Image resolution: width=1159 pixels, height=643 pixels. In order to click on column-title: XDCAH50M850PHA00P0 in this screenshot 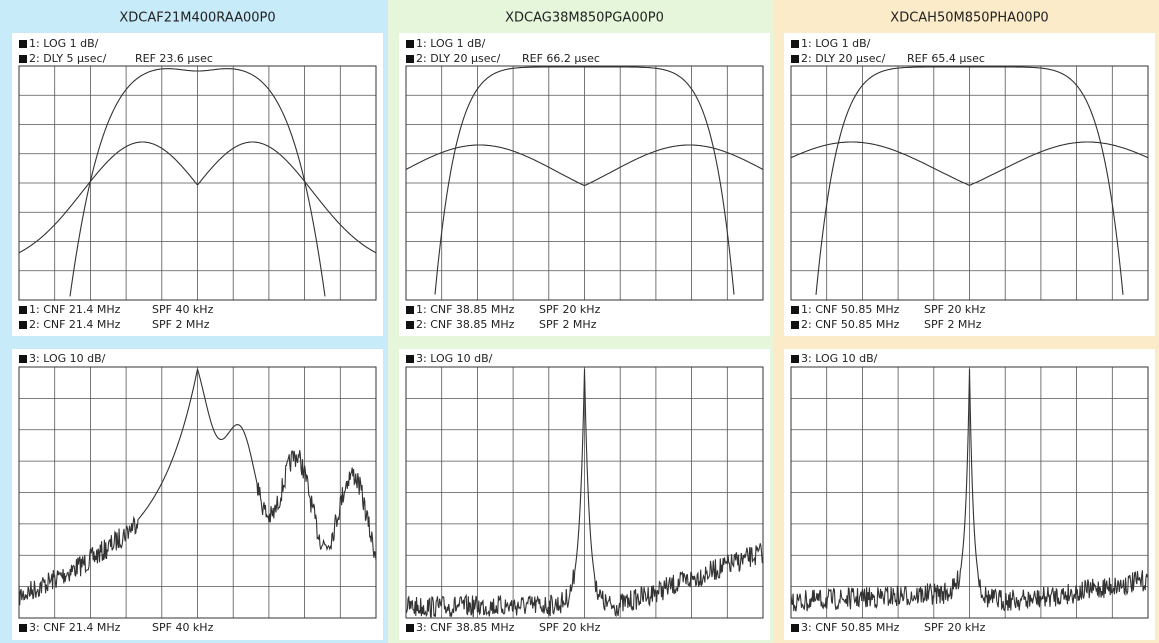, I will do `click(969, 18)`.